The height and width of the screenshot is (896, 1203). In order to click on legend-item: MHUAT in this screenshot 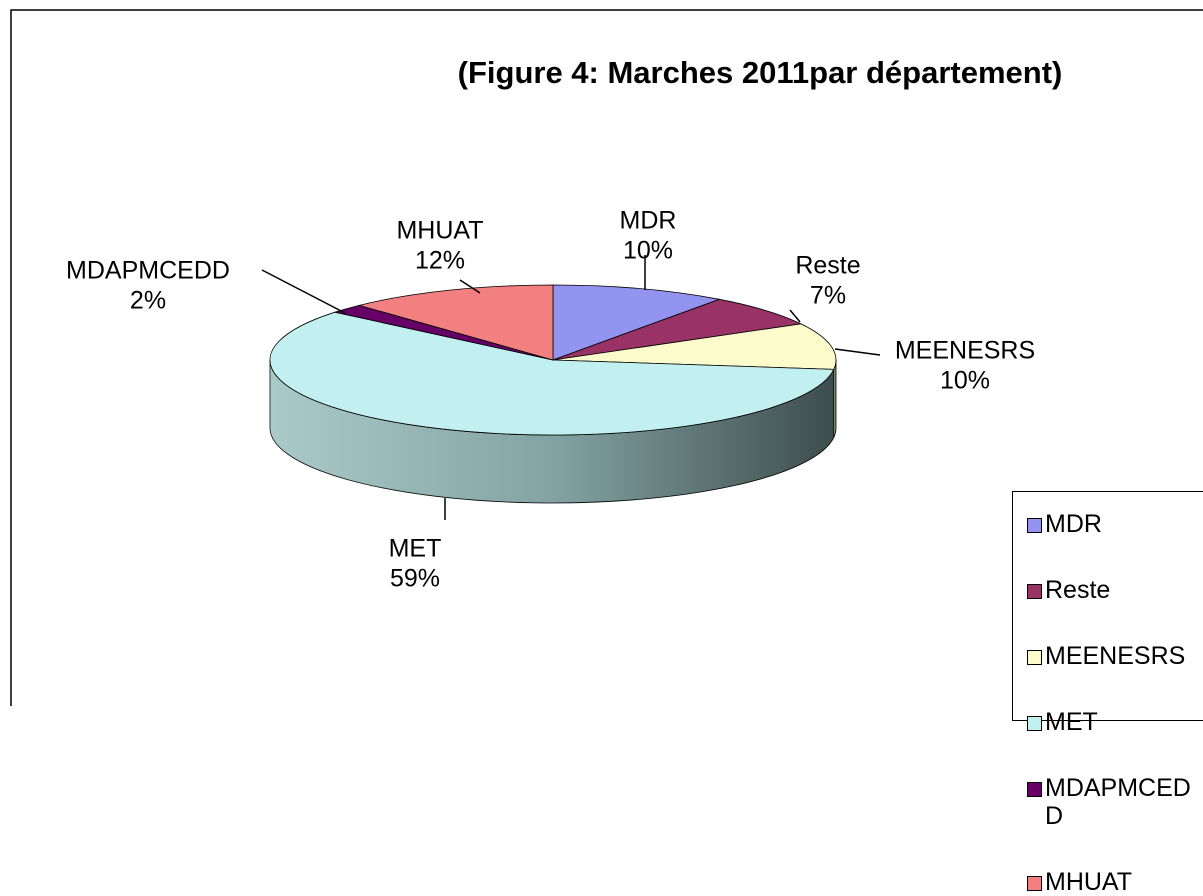, I will do `click(1115, 882)`.